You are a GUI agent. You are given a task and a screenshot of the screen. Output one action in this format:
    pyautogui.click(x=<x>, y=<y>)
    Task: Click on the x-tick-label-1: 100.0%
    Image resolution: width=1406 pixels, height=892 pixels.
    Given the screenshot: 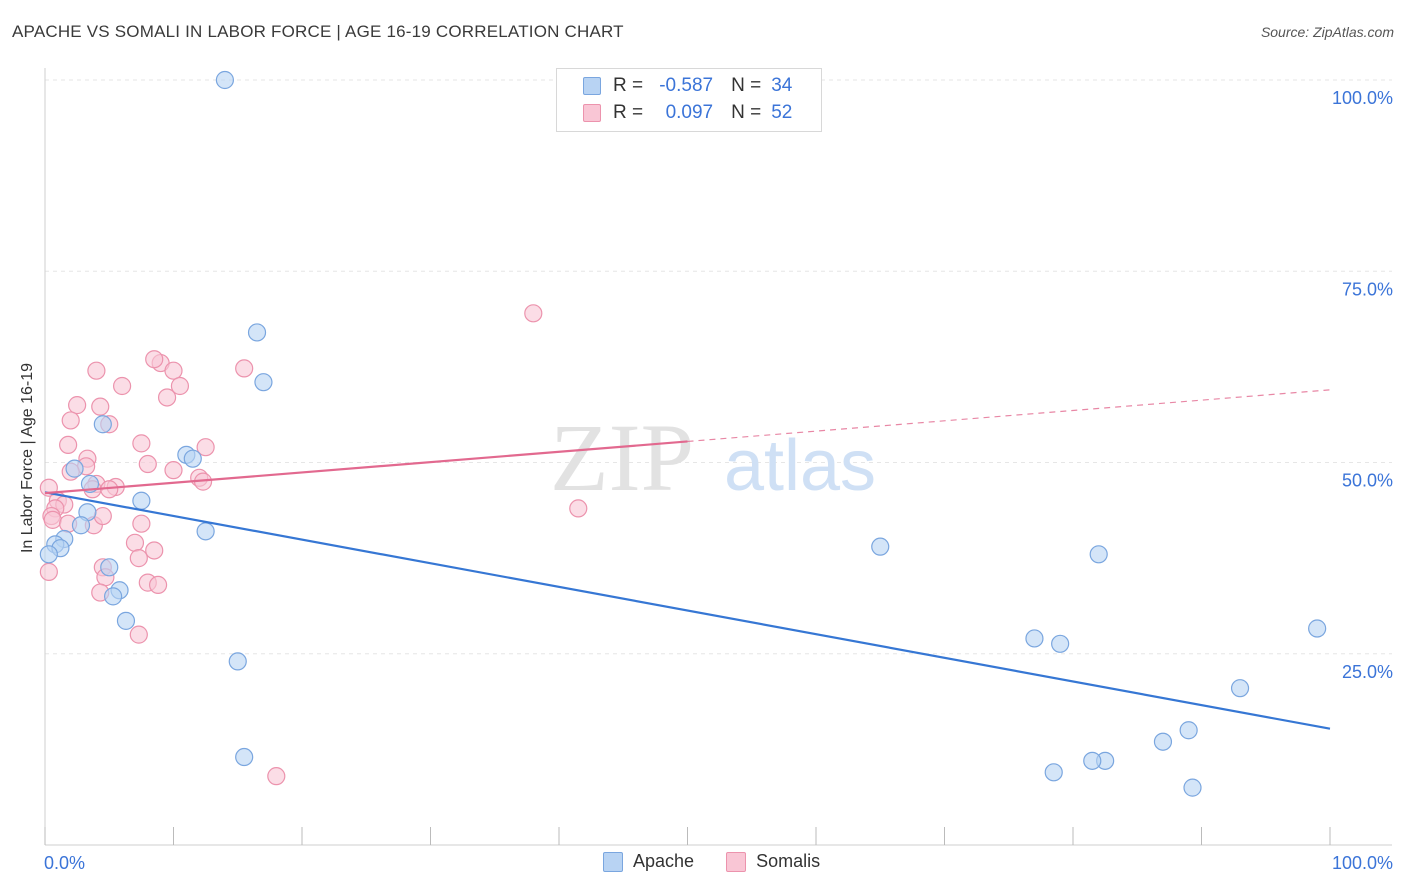 What is the action you would take?
    pyautogui.click(x=1362, y=863)
    